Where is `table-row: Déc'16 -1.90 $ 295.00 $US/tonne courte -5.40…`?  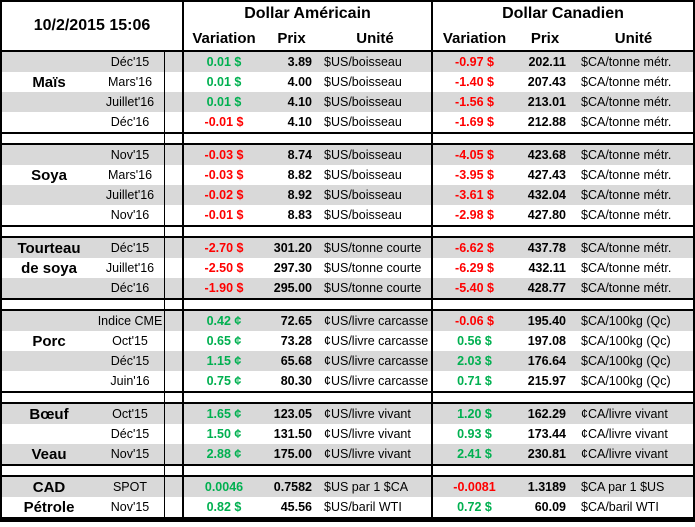 table-row: Déc'16 -1.90 $ 295.00 $US/tonne courte -5.40… is located at coordinates (347, 288).